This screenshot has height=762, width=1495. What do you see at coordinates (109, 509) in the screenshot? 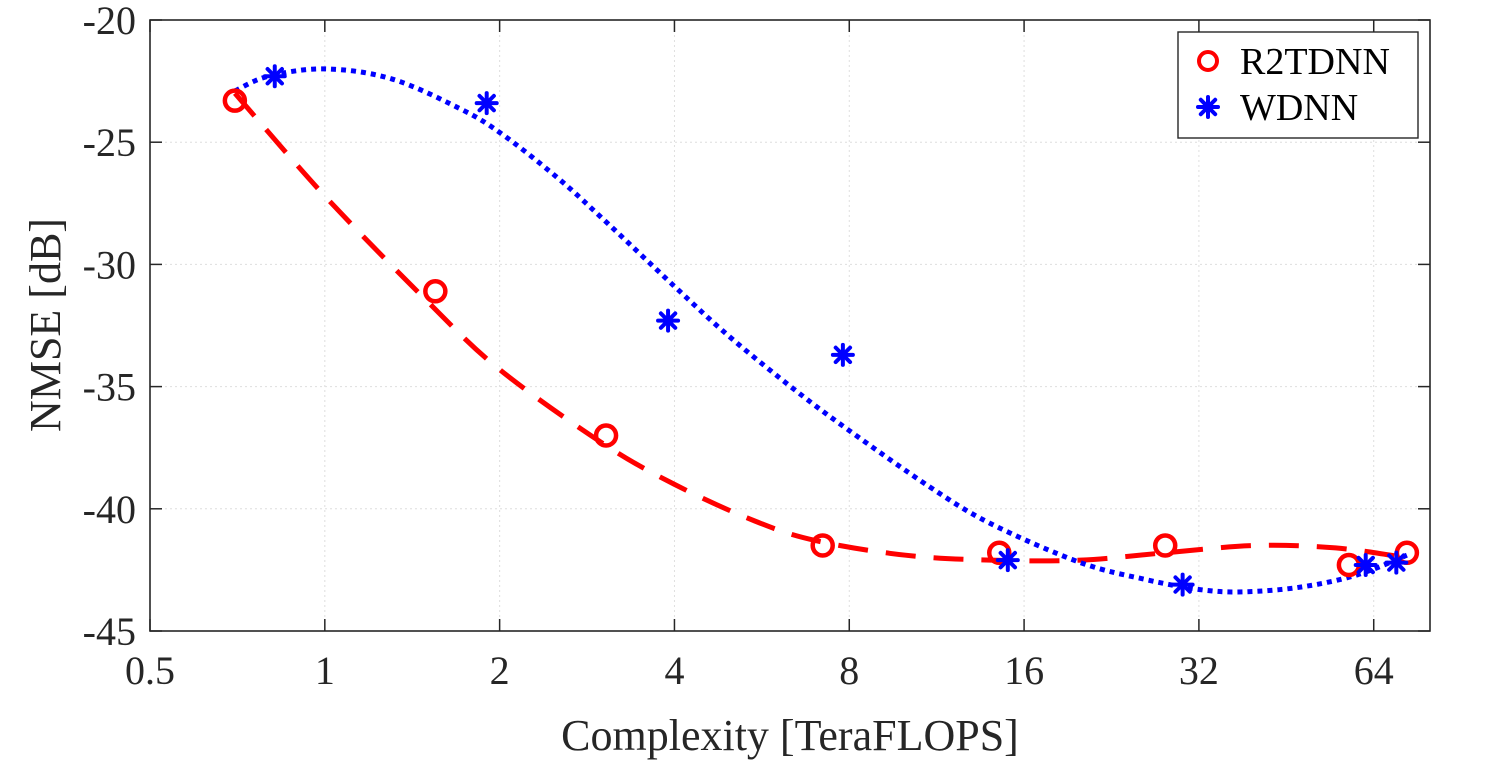
I see `y-tick-label: -40` at bounding box center [109, 509].